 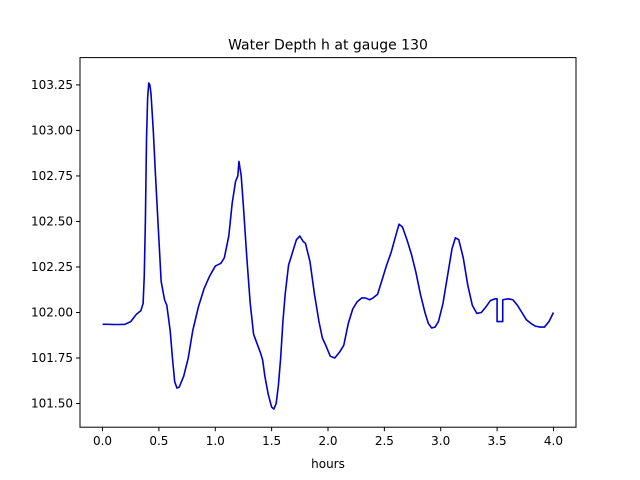 I want to click on x-axis-label: hours, so click(x=328, y=464).